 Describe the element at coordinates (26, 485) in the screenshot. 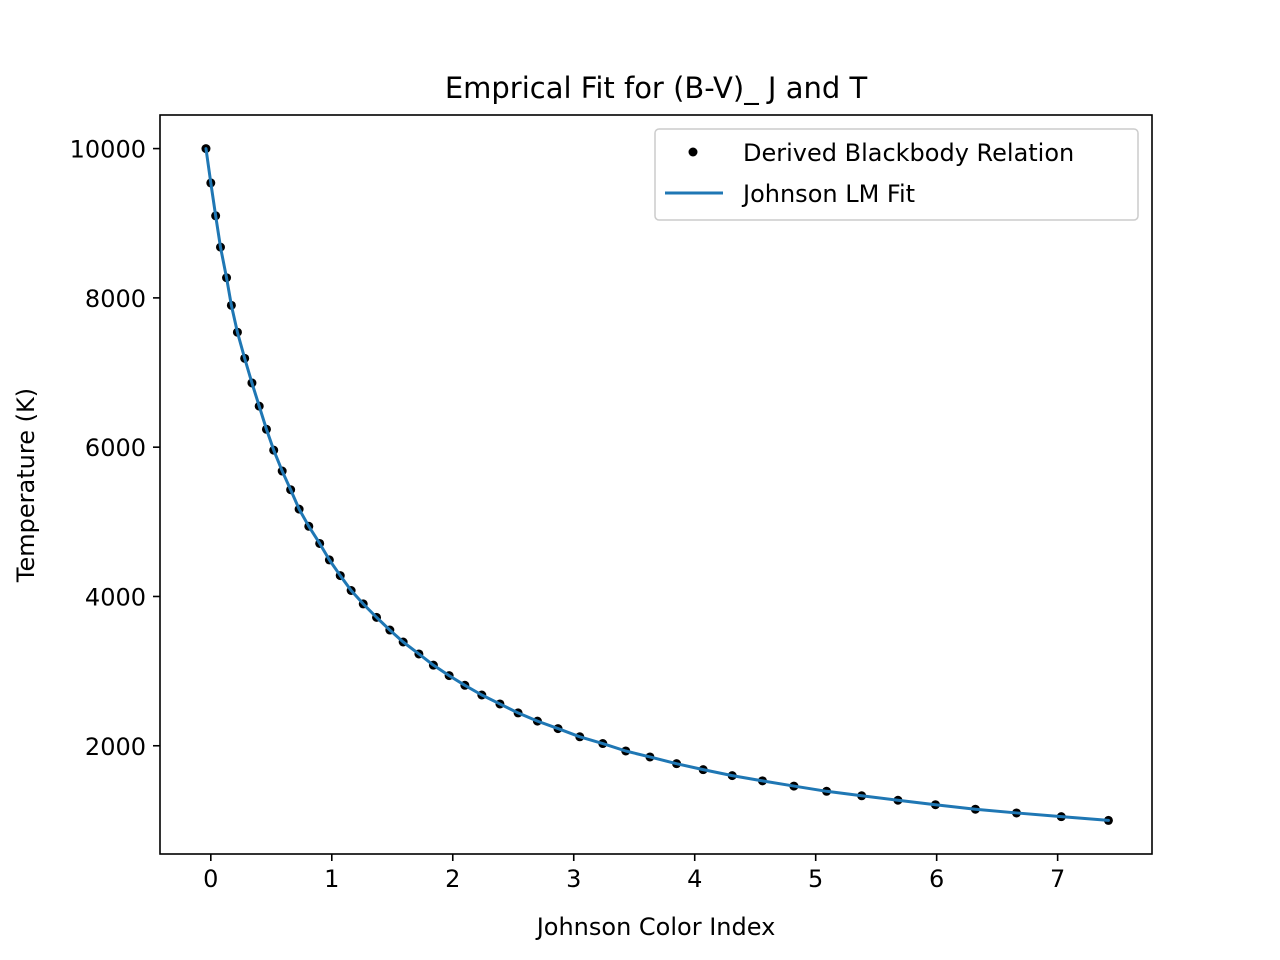

I see `y-axis-label: Temperature (K)` at that location.